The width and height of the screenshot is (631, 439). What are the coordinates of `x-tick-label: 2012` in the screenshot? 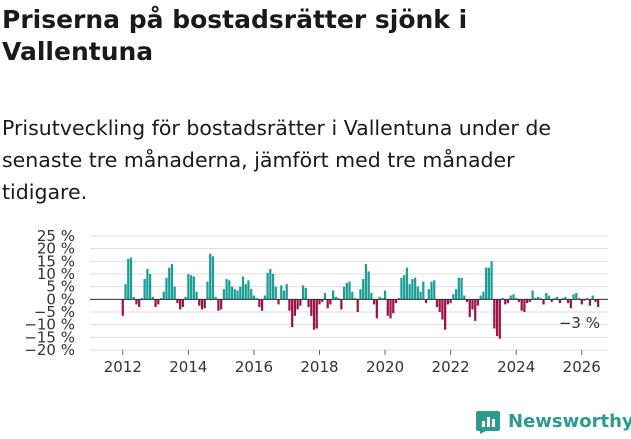 It's located at (123, 367).